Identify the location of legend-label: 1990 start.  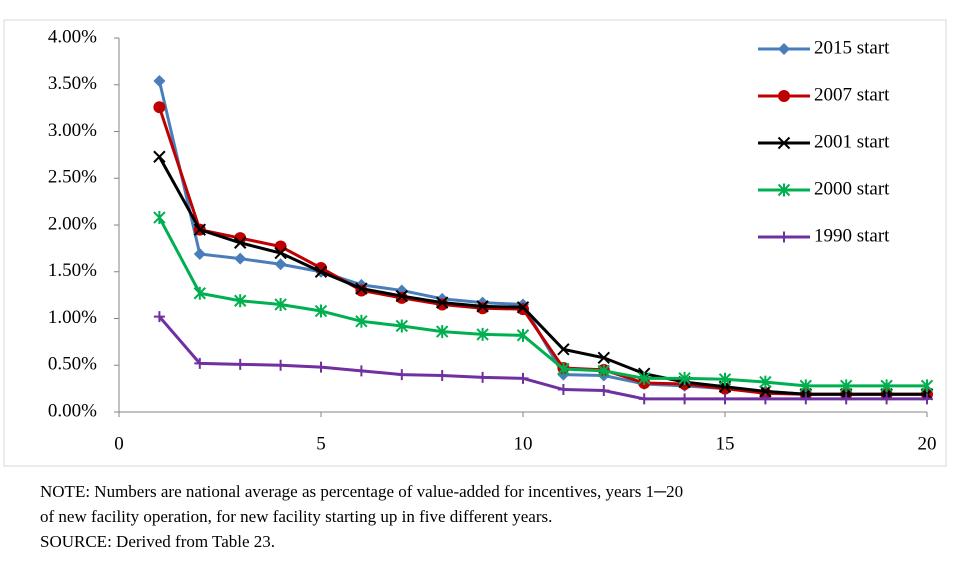
(852, 235).